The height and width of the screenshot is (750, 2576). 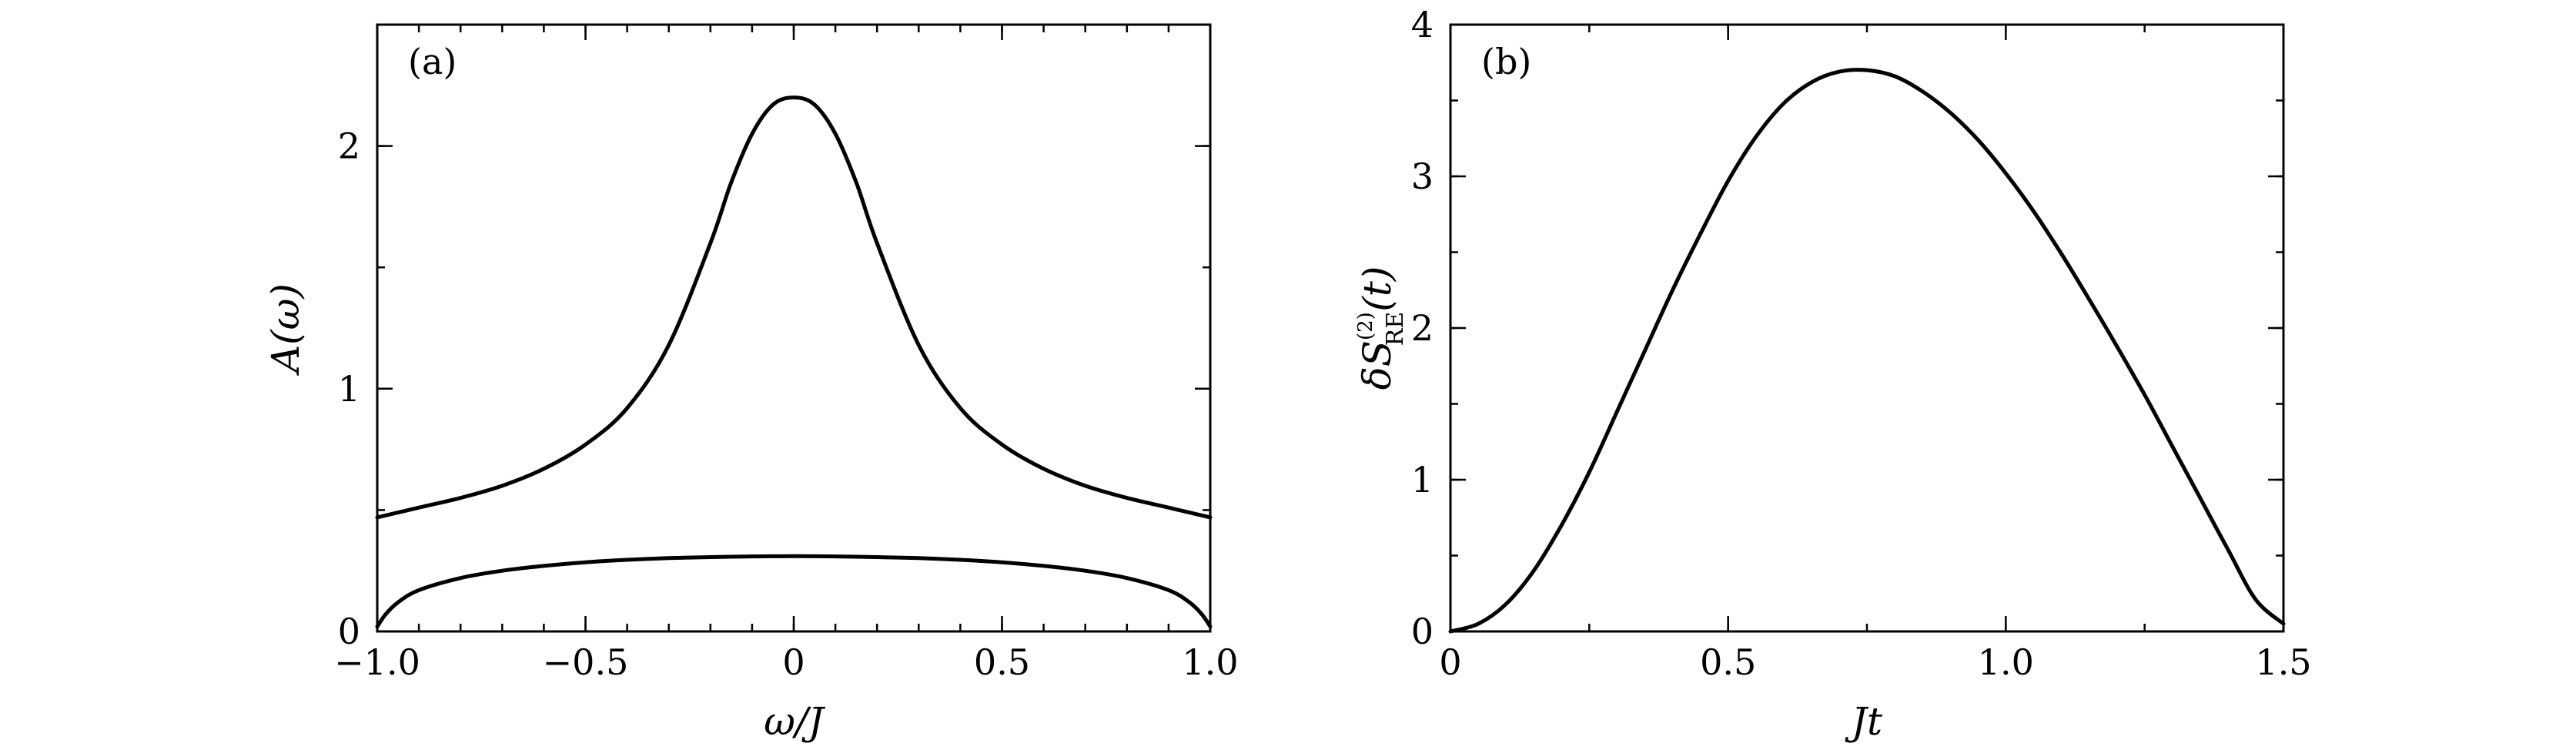 I want to click on panel-a-x-tick-label: −0.5, so click(x=586, y=662).